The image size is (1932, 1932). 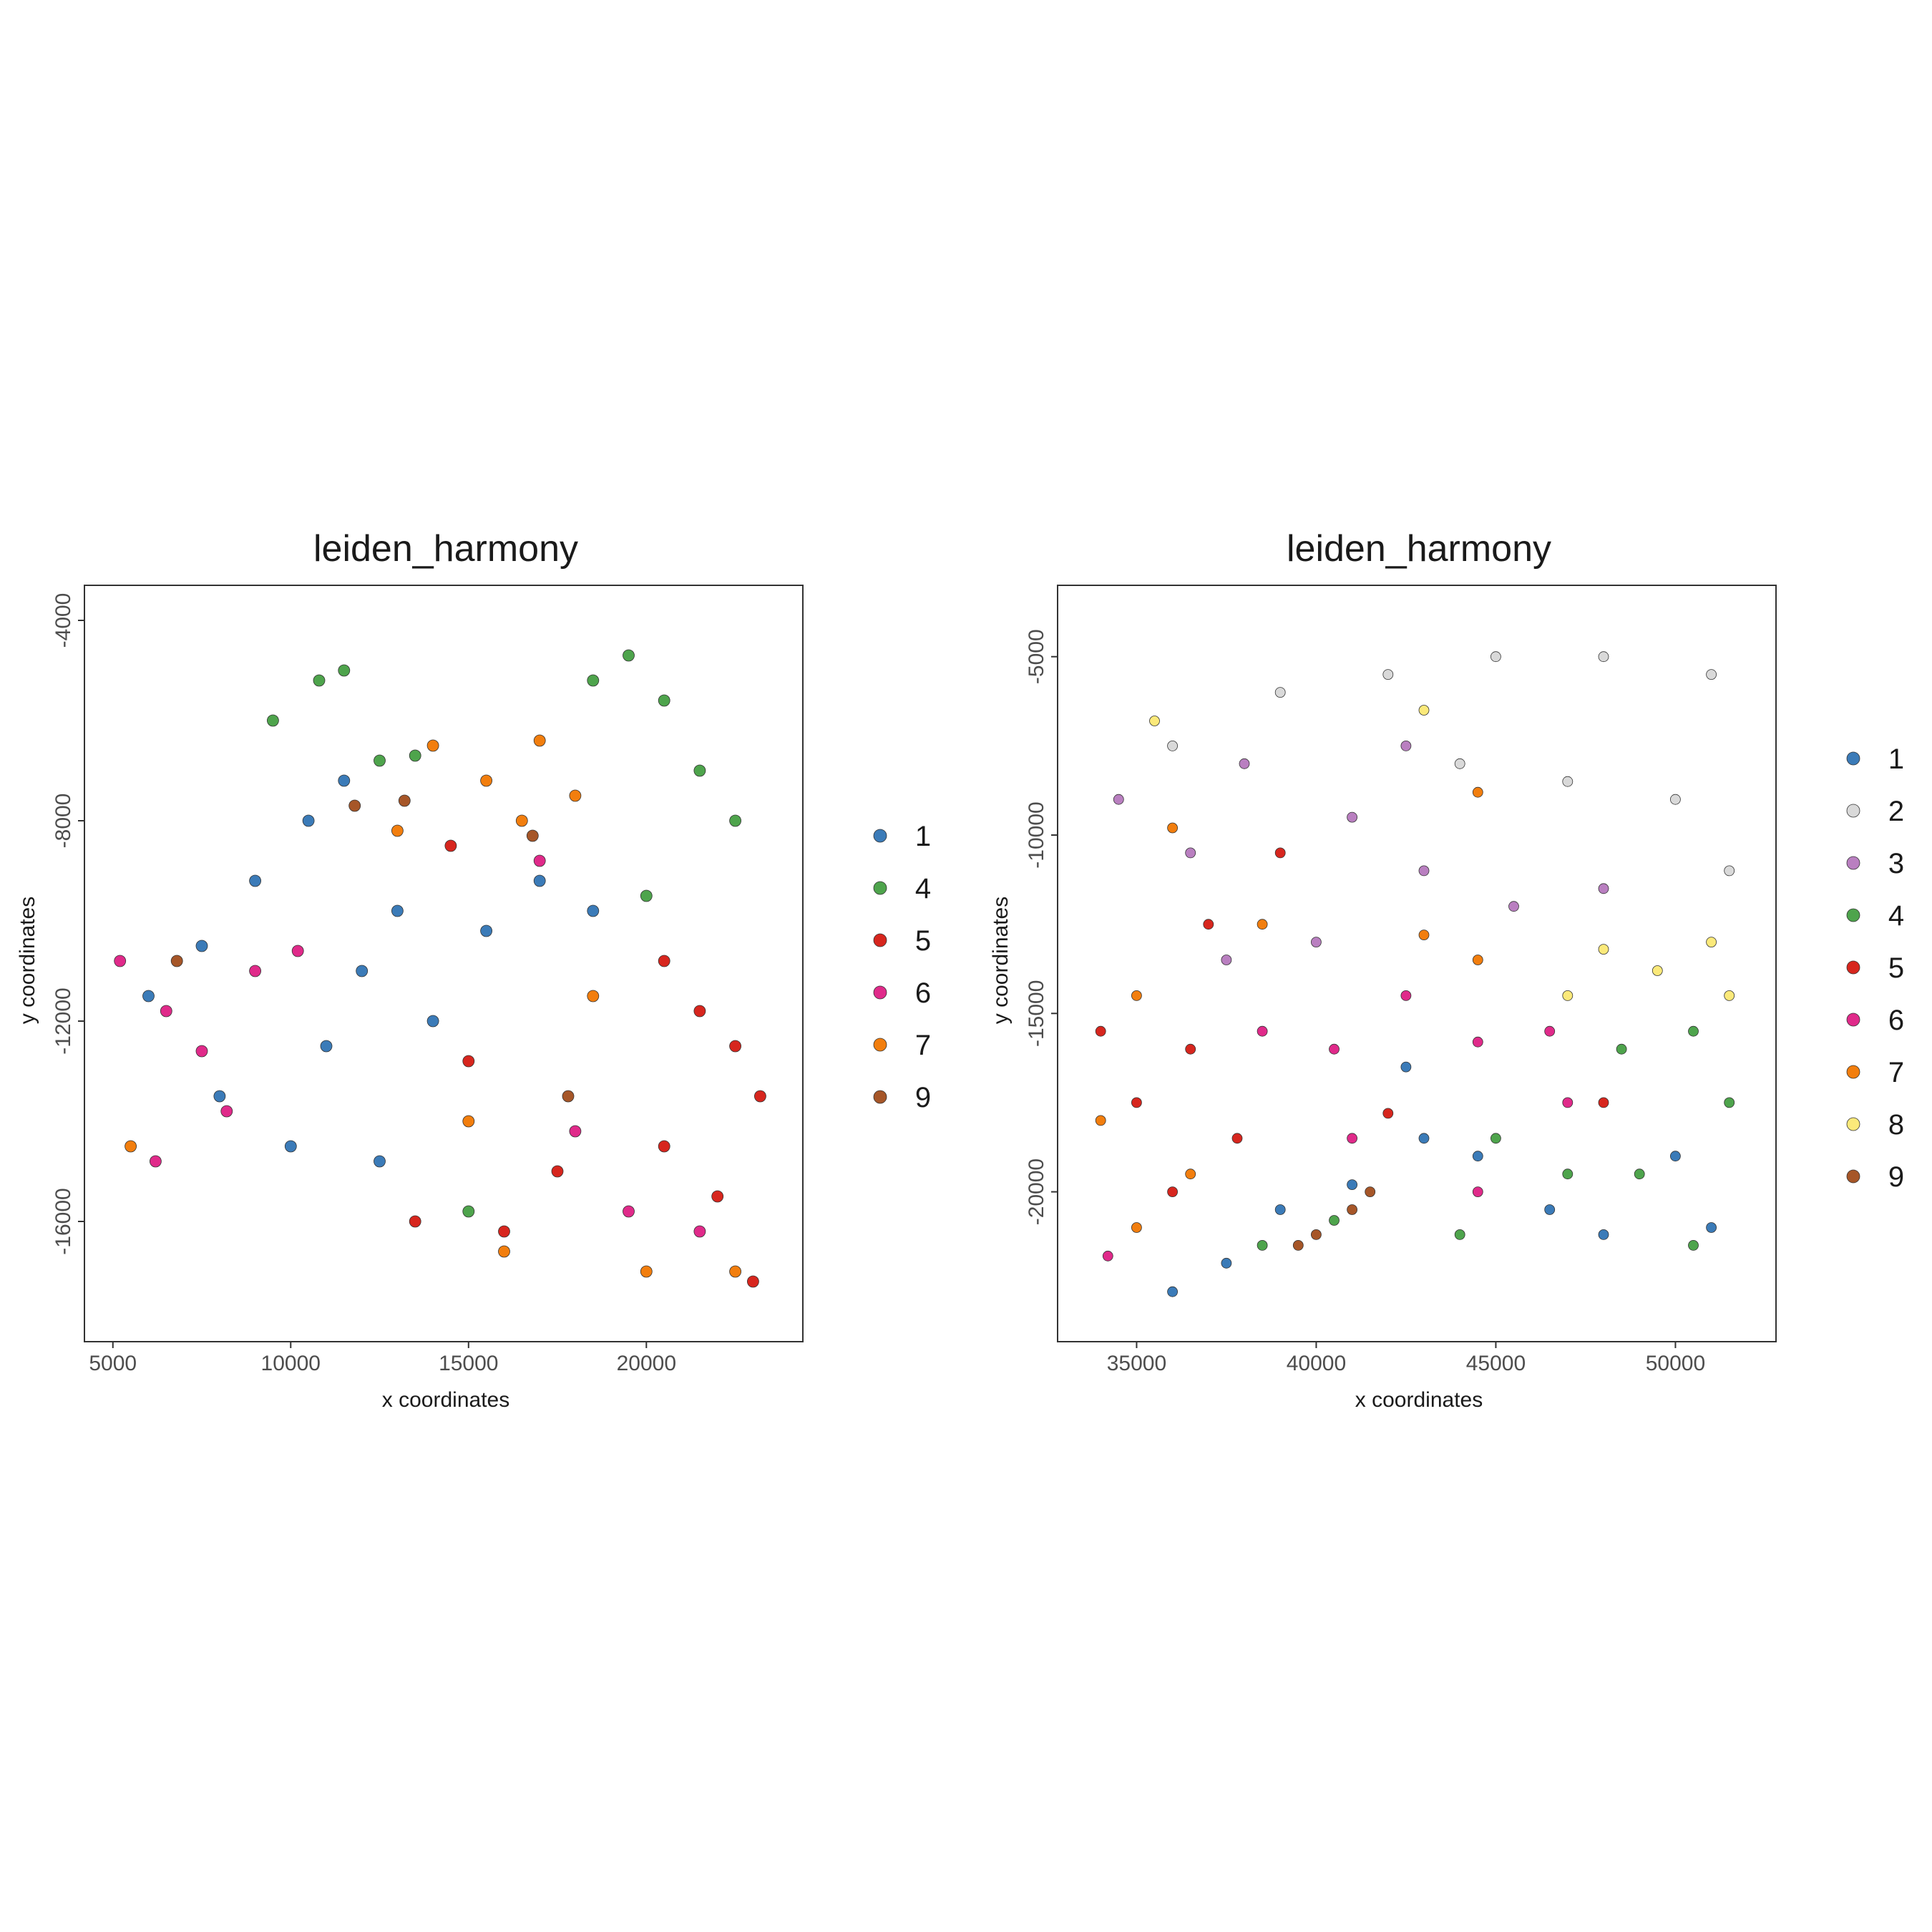 I want to click on y-tick-label: -15000, so click(x=1036, y=1013).